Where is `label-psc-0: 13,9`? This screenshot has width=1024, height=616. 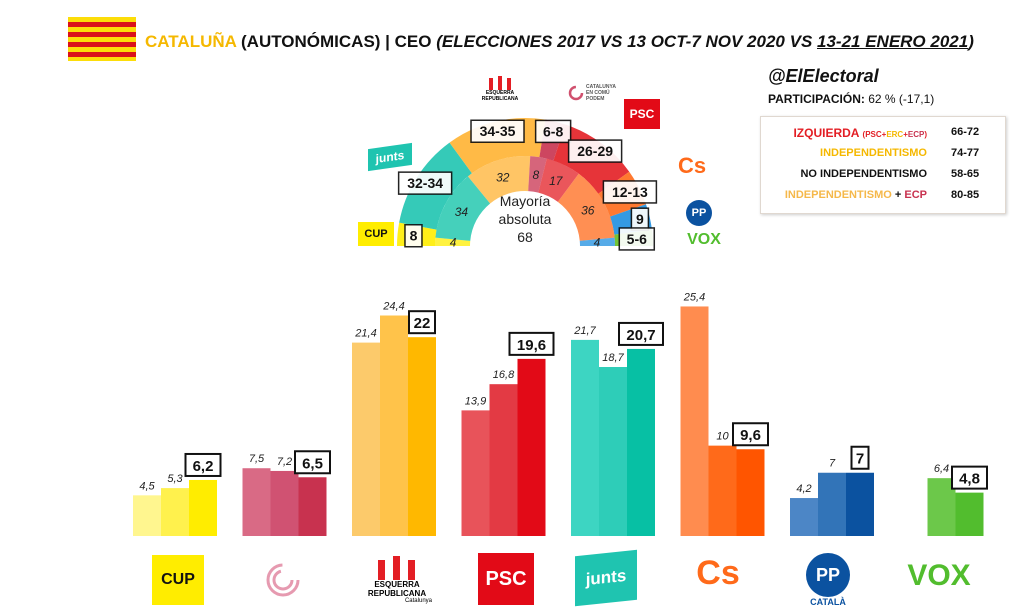
label-psc-0: 13,9 is located at coordinates (475, 401).